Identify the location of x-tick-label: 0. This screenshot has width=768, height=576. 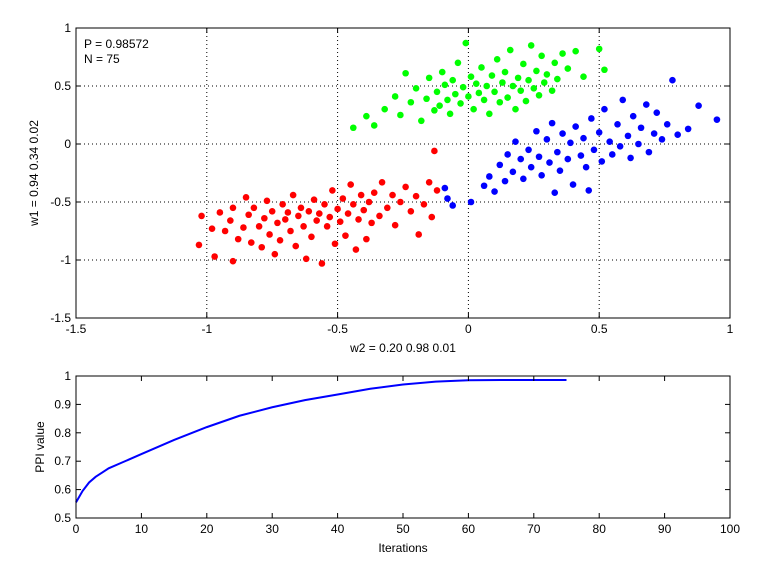
(468, 329).